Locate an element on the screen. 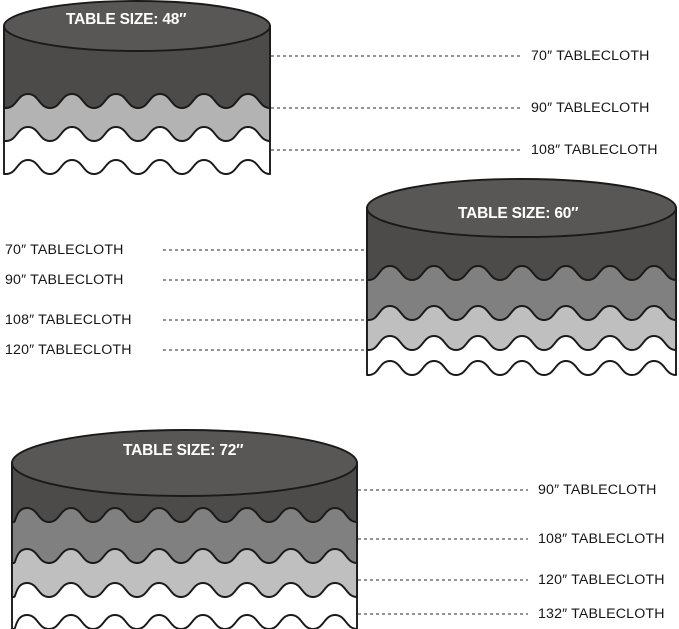  callout-72-132: 132″ TABLECLOTH is located at coordinates (601, 614).